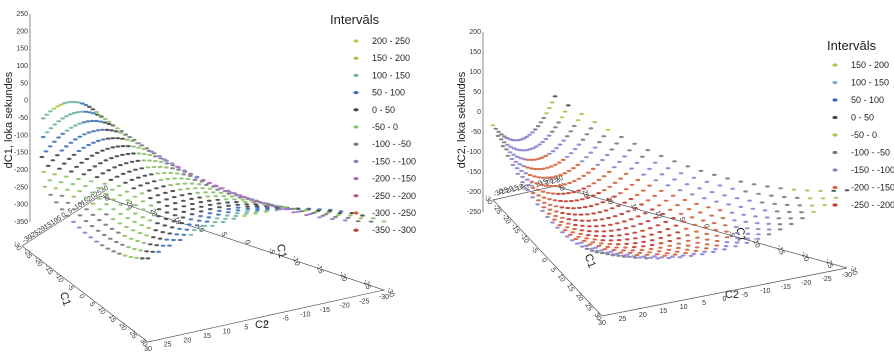 Image resolution: width=894 pixels, height=353 pixels. I want to click on x-tick-left: 0, so click(266, 323).